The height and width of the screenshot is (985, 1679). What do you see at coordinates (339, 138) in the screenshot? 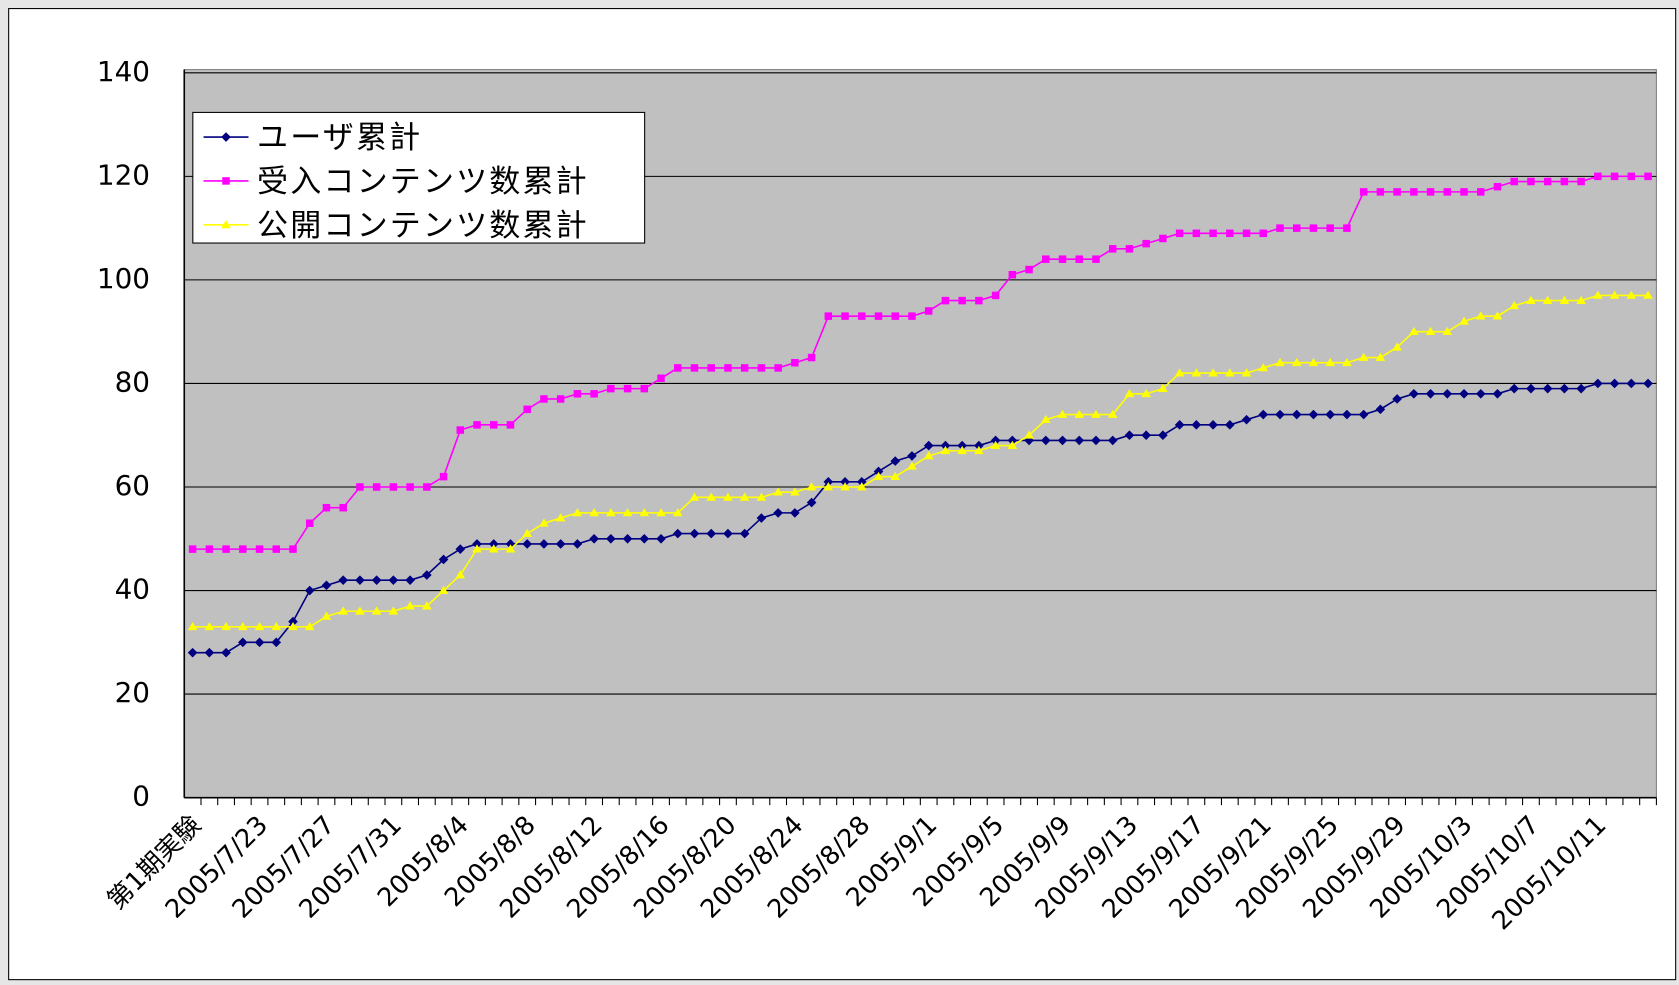
I see `legend-label: ユーザ累計` at bounding box center [339, 138].